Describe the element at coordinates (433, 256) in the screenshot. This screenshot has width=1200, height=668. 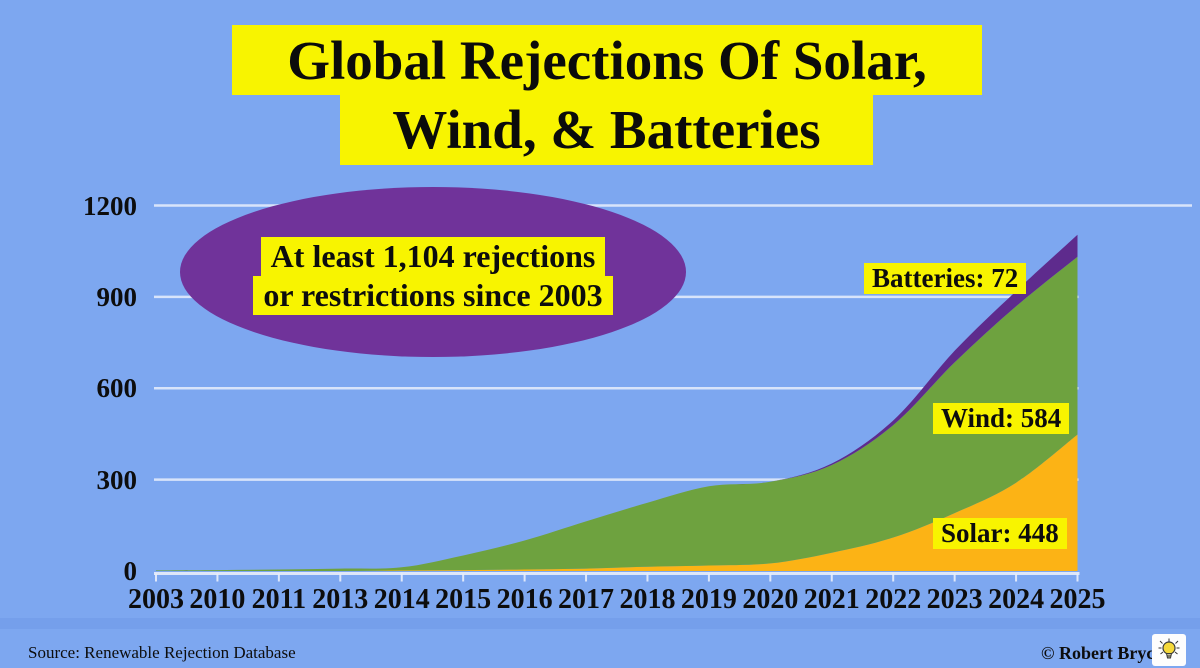
I see `annotation-line1: At least 1,104 rejections` at that location.